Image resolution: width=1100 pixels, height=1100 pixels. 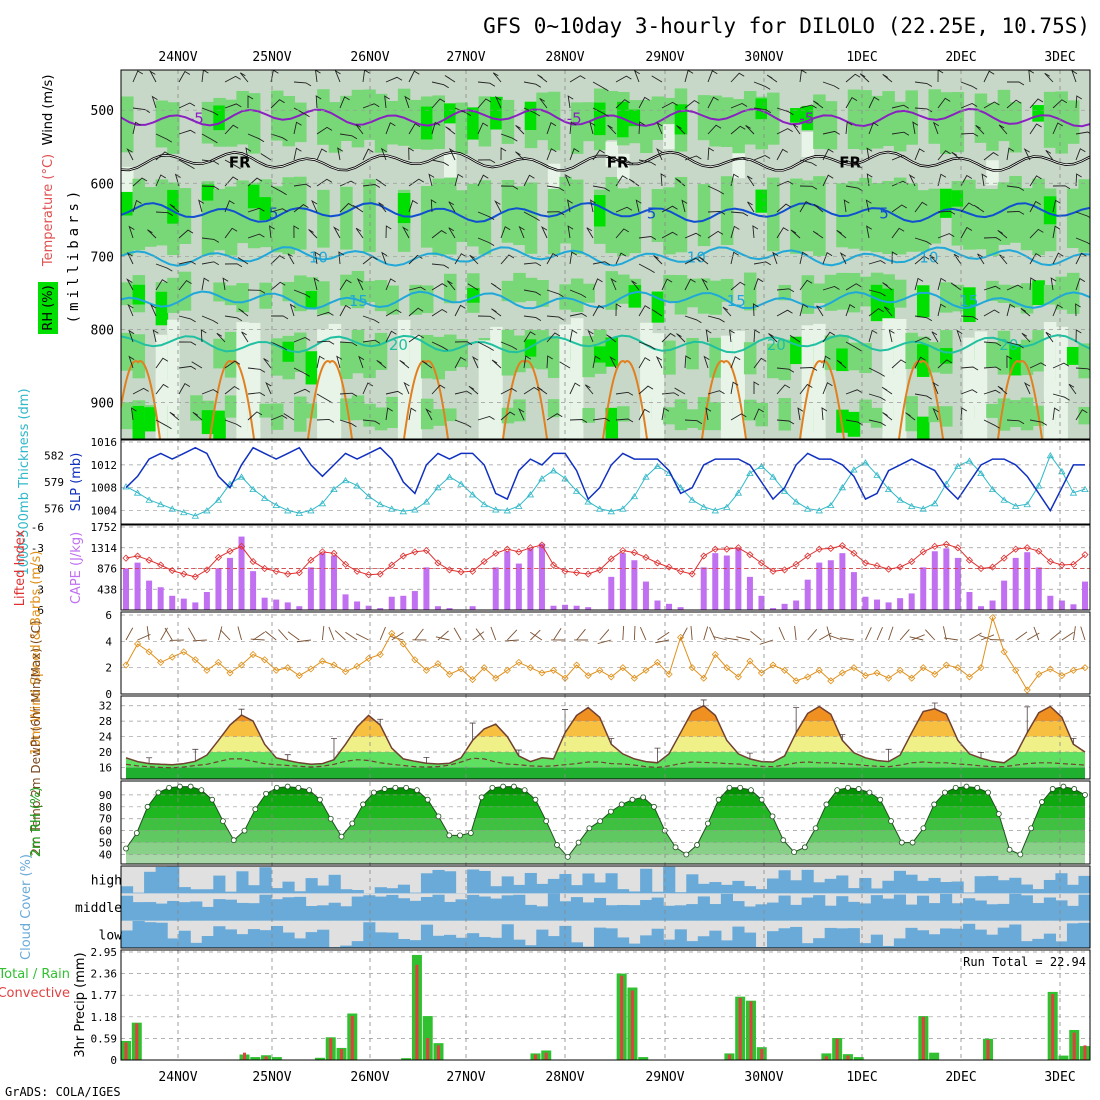 I want to click on temperature-contour-line, so click(x=605, y=256).